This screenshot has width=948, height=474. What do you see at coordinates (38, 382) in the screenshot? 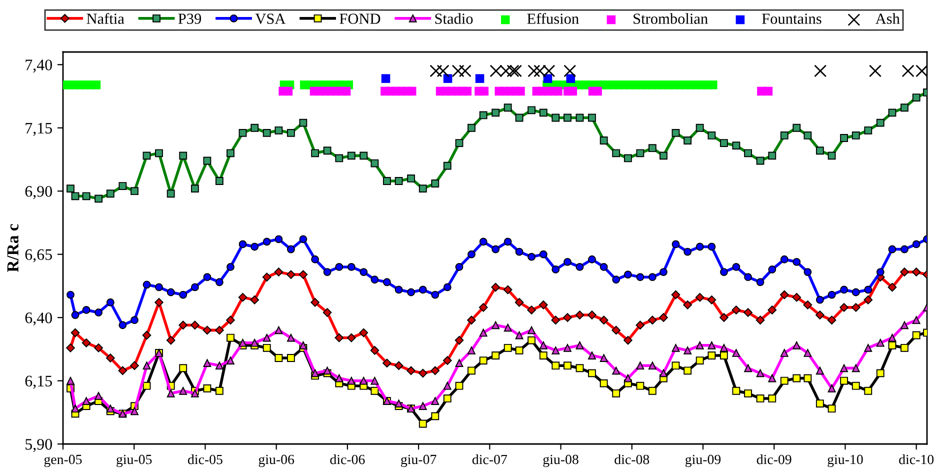
I see `y-tick-label: 6,15` at bounding box center [38, 382].